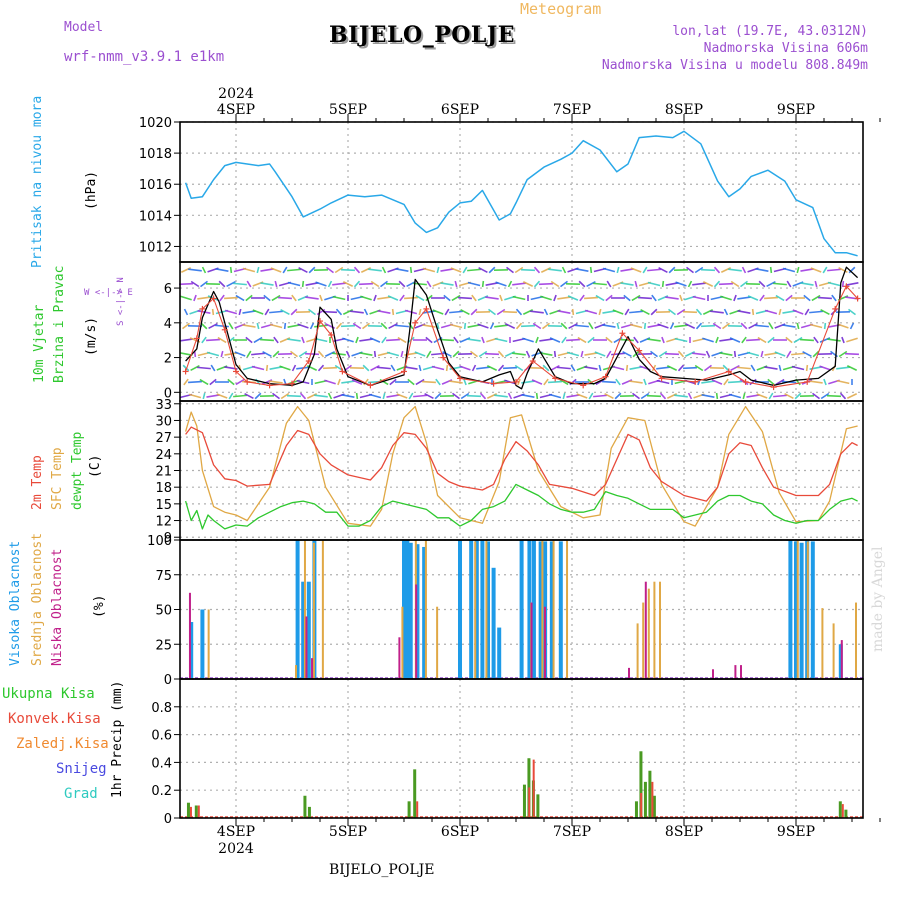 The height and width of the screenshot is (900, 900). I want to click on y-tick-label: 2, so click(168, 359).